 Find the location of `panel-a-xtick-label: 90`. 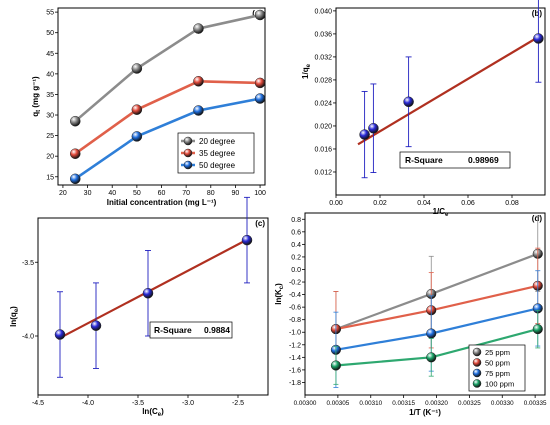

panel-a-xtick-label: 90 is located at coordinates (236, 193).